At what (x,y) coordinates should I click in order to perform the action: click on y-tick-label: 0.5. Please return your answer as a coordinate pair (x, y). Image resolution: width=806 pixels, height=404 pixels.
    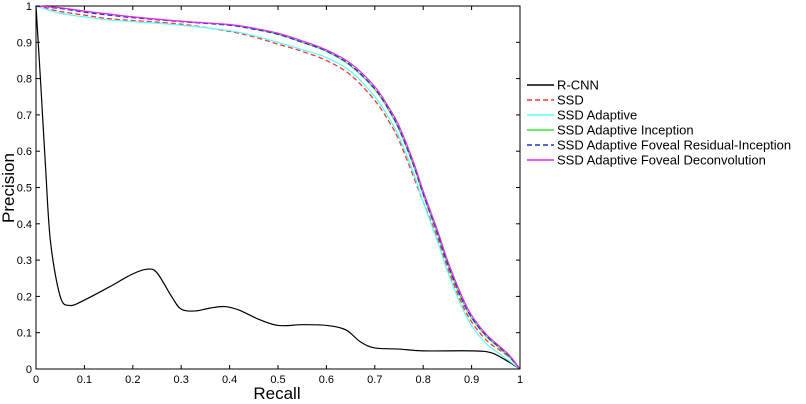
    Looking at the image, I should click on (24, 189).